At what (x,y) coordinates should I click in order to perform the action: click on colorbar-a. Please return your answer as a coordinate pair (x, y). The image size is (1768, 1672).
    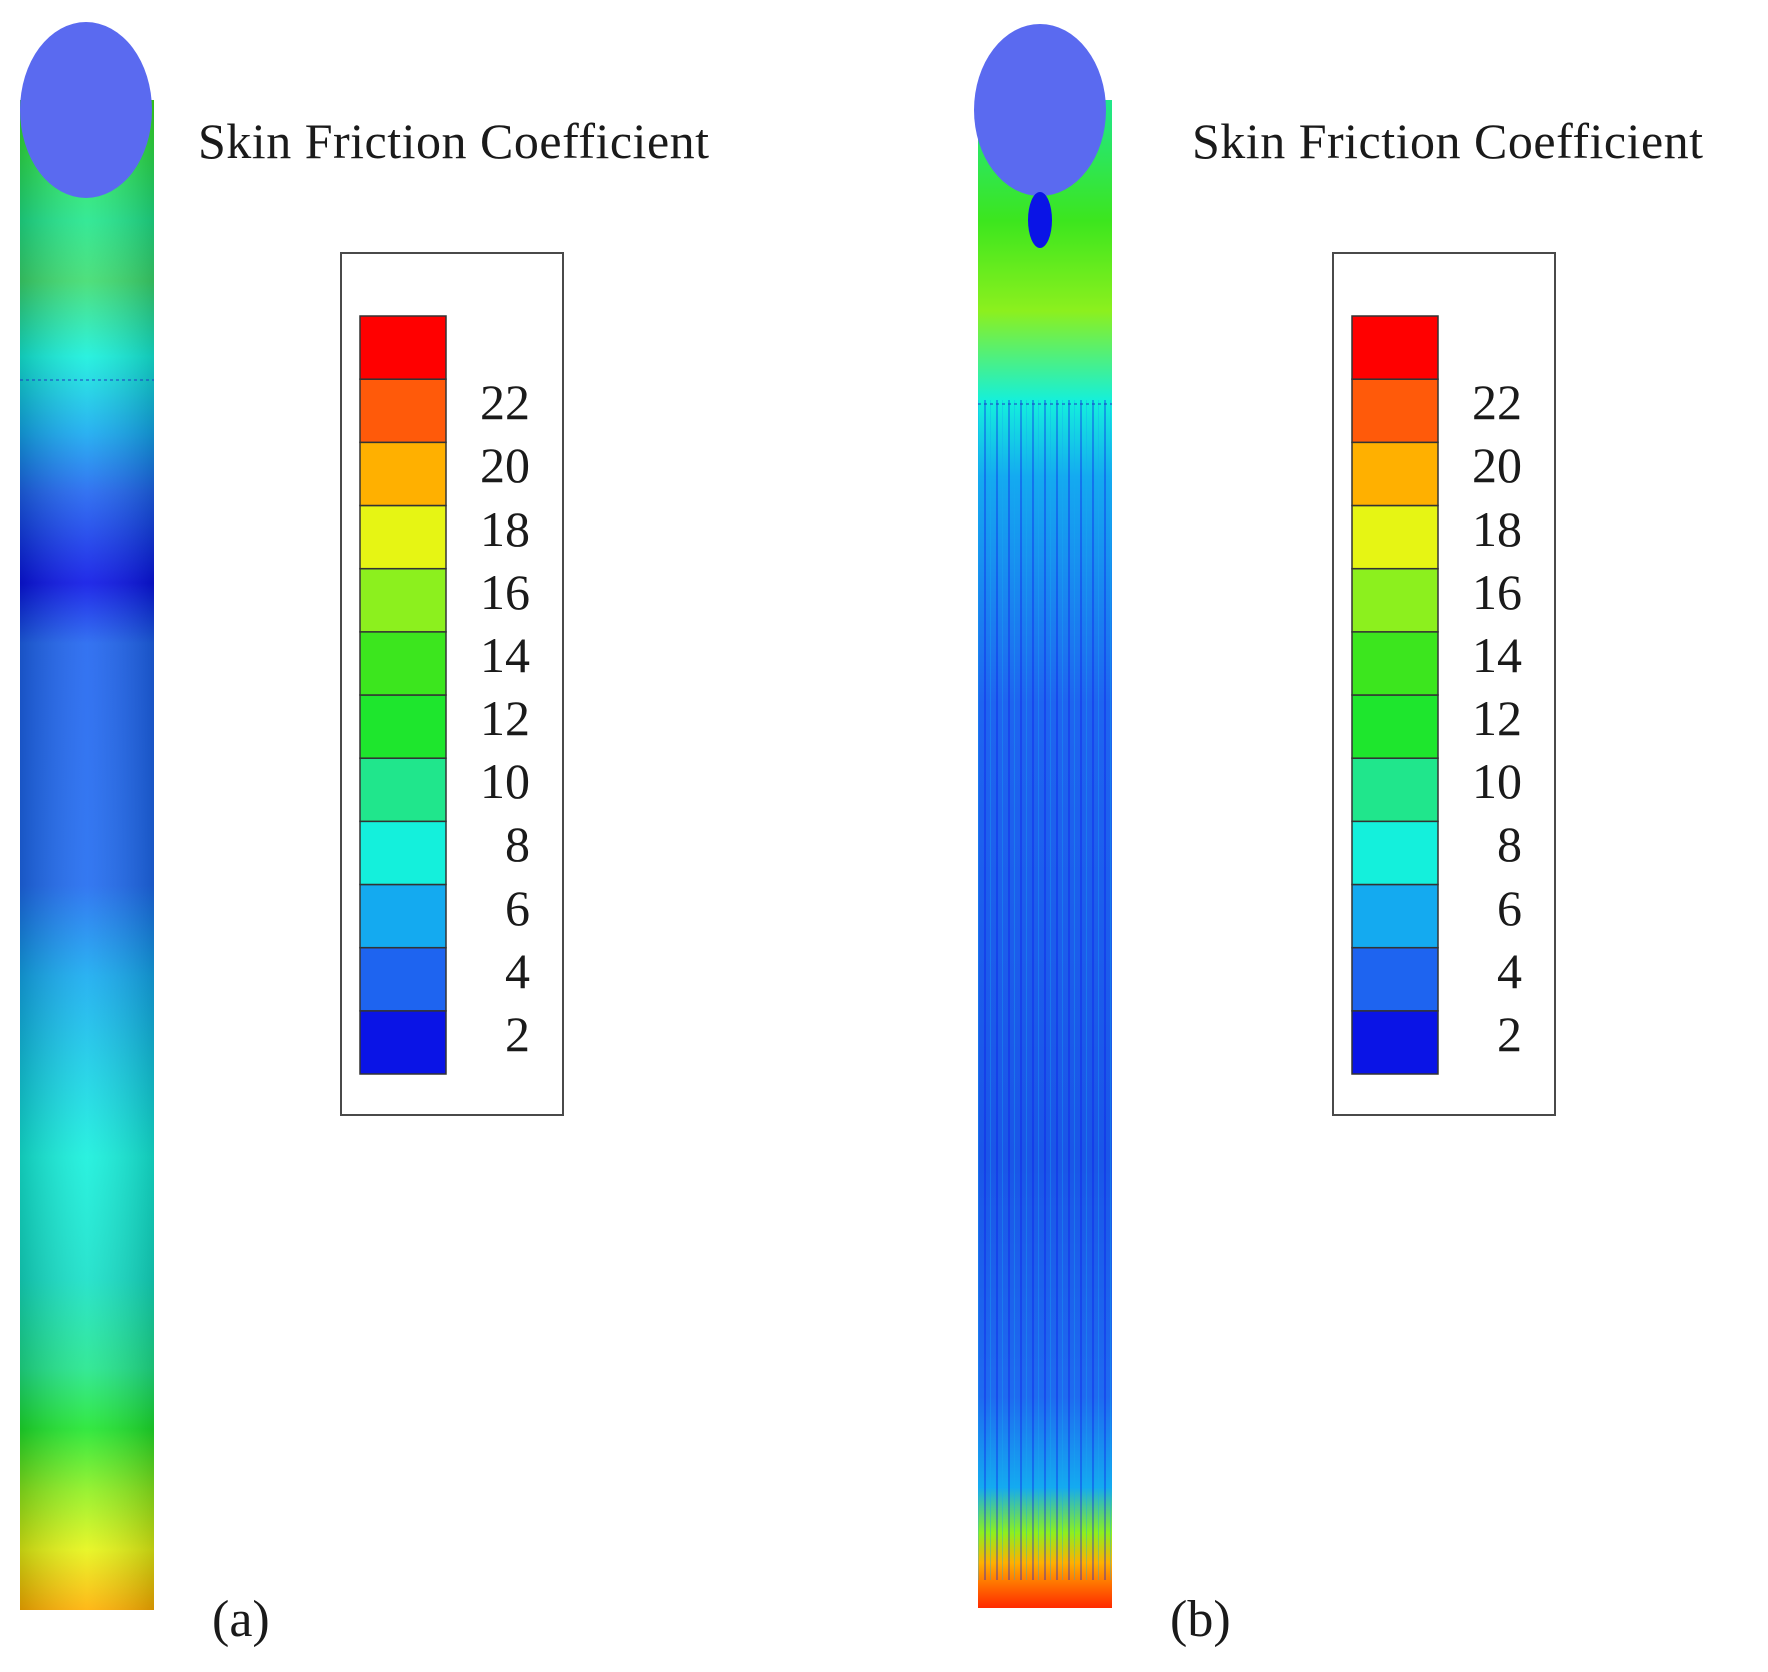
    Looking at the image, I should click on (403, 695).